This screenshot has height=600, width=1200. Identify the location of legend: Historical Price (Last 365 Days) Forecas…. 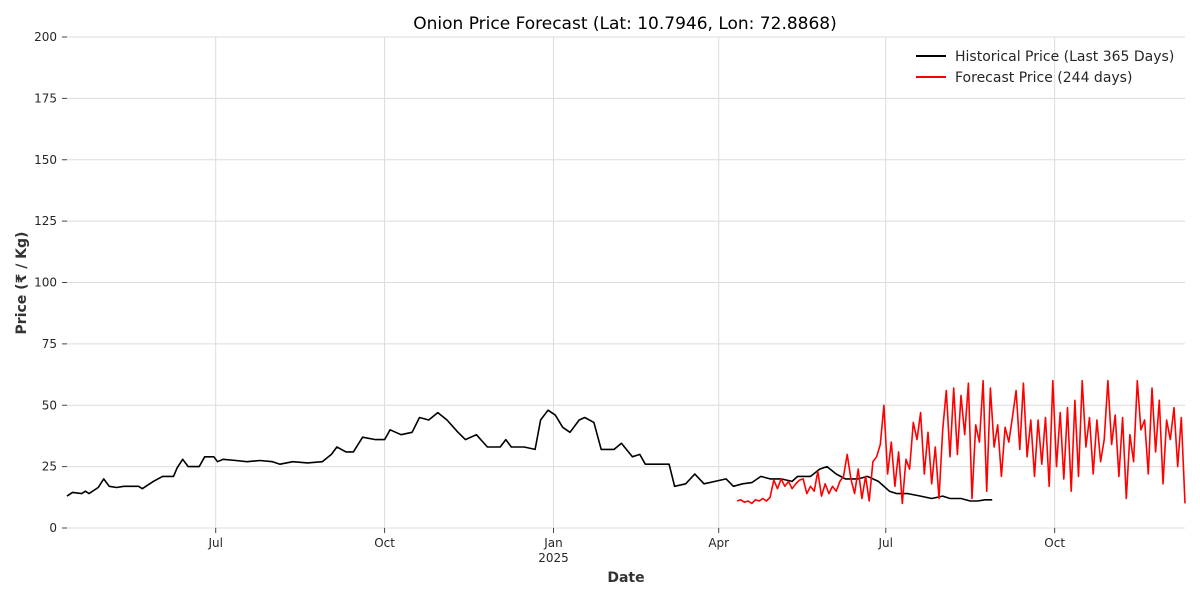
(1045, 67).